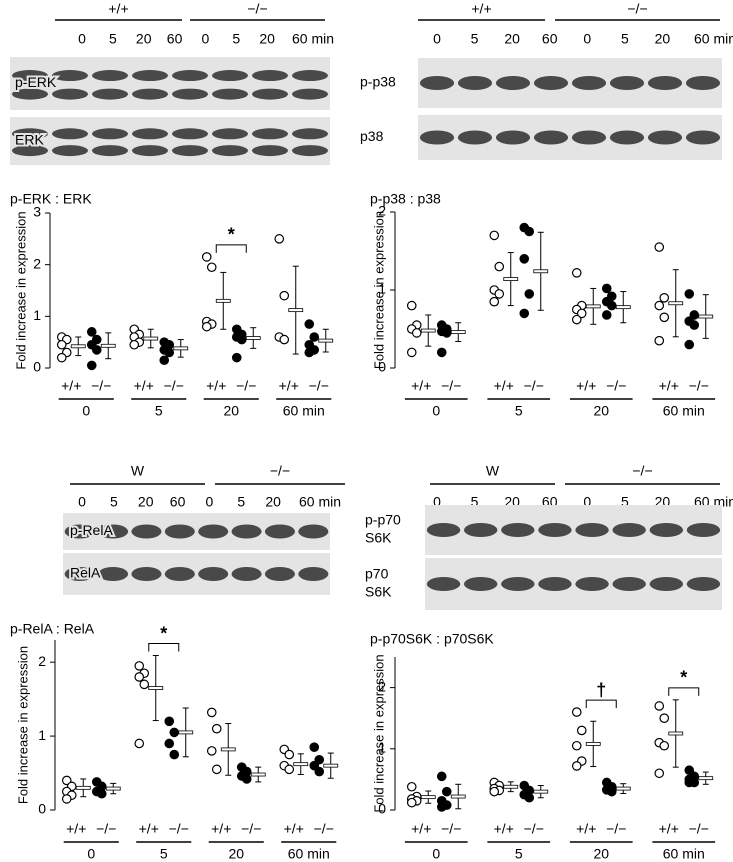  What do you see at coordinates (170, 83) in the screenshot?
I see `blot` at bounding box center [170, 83].